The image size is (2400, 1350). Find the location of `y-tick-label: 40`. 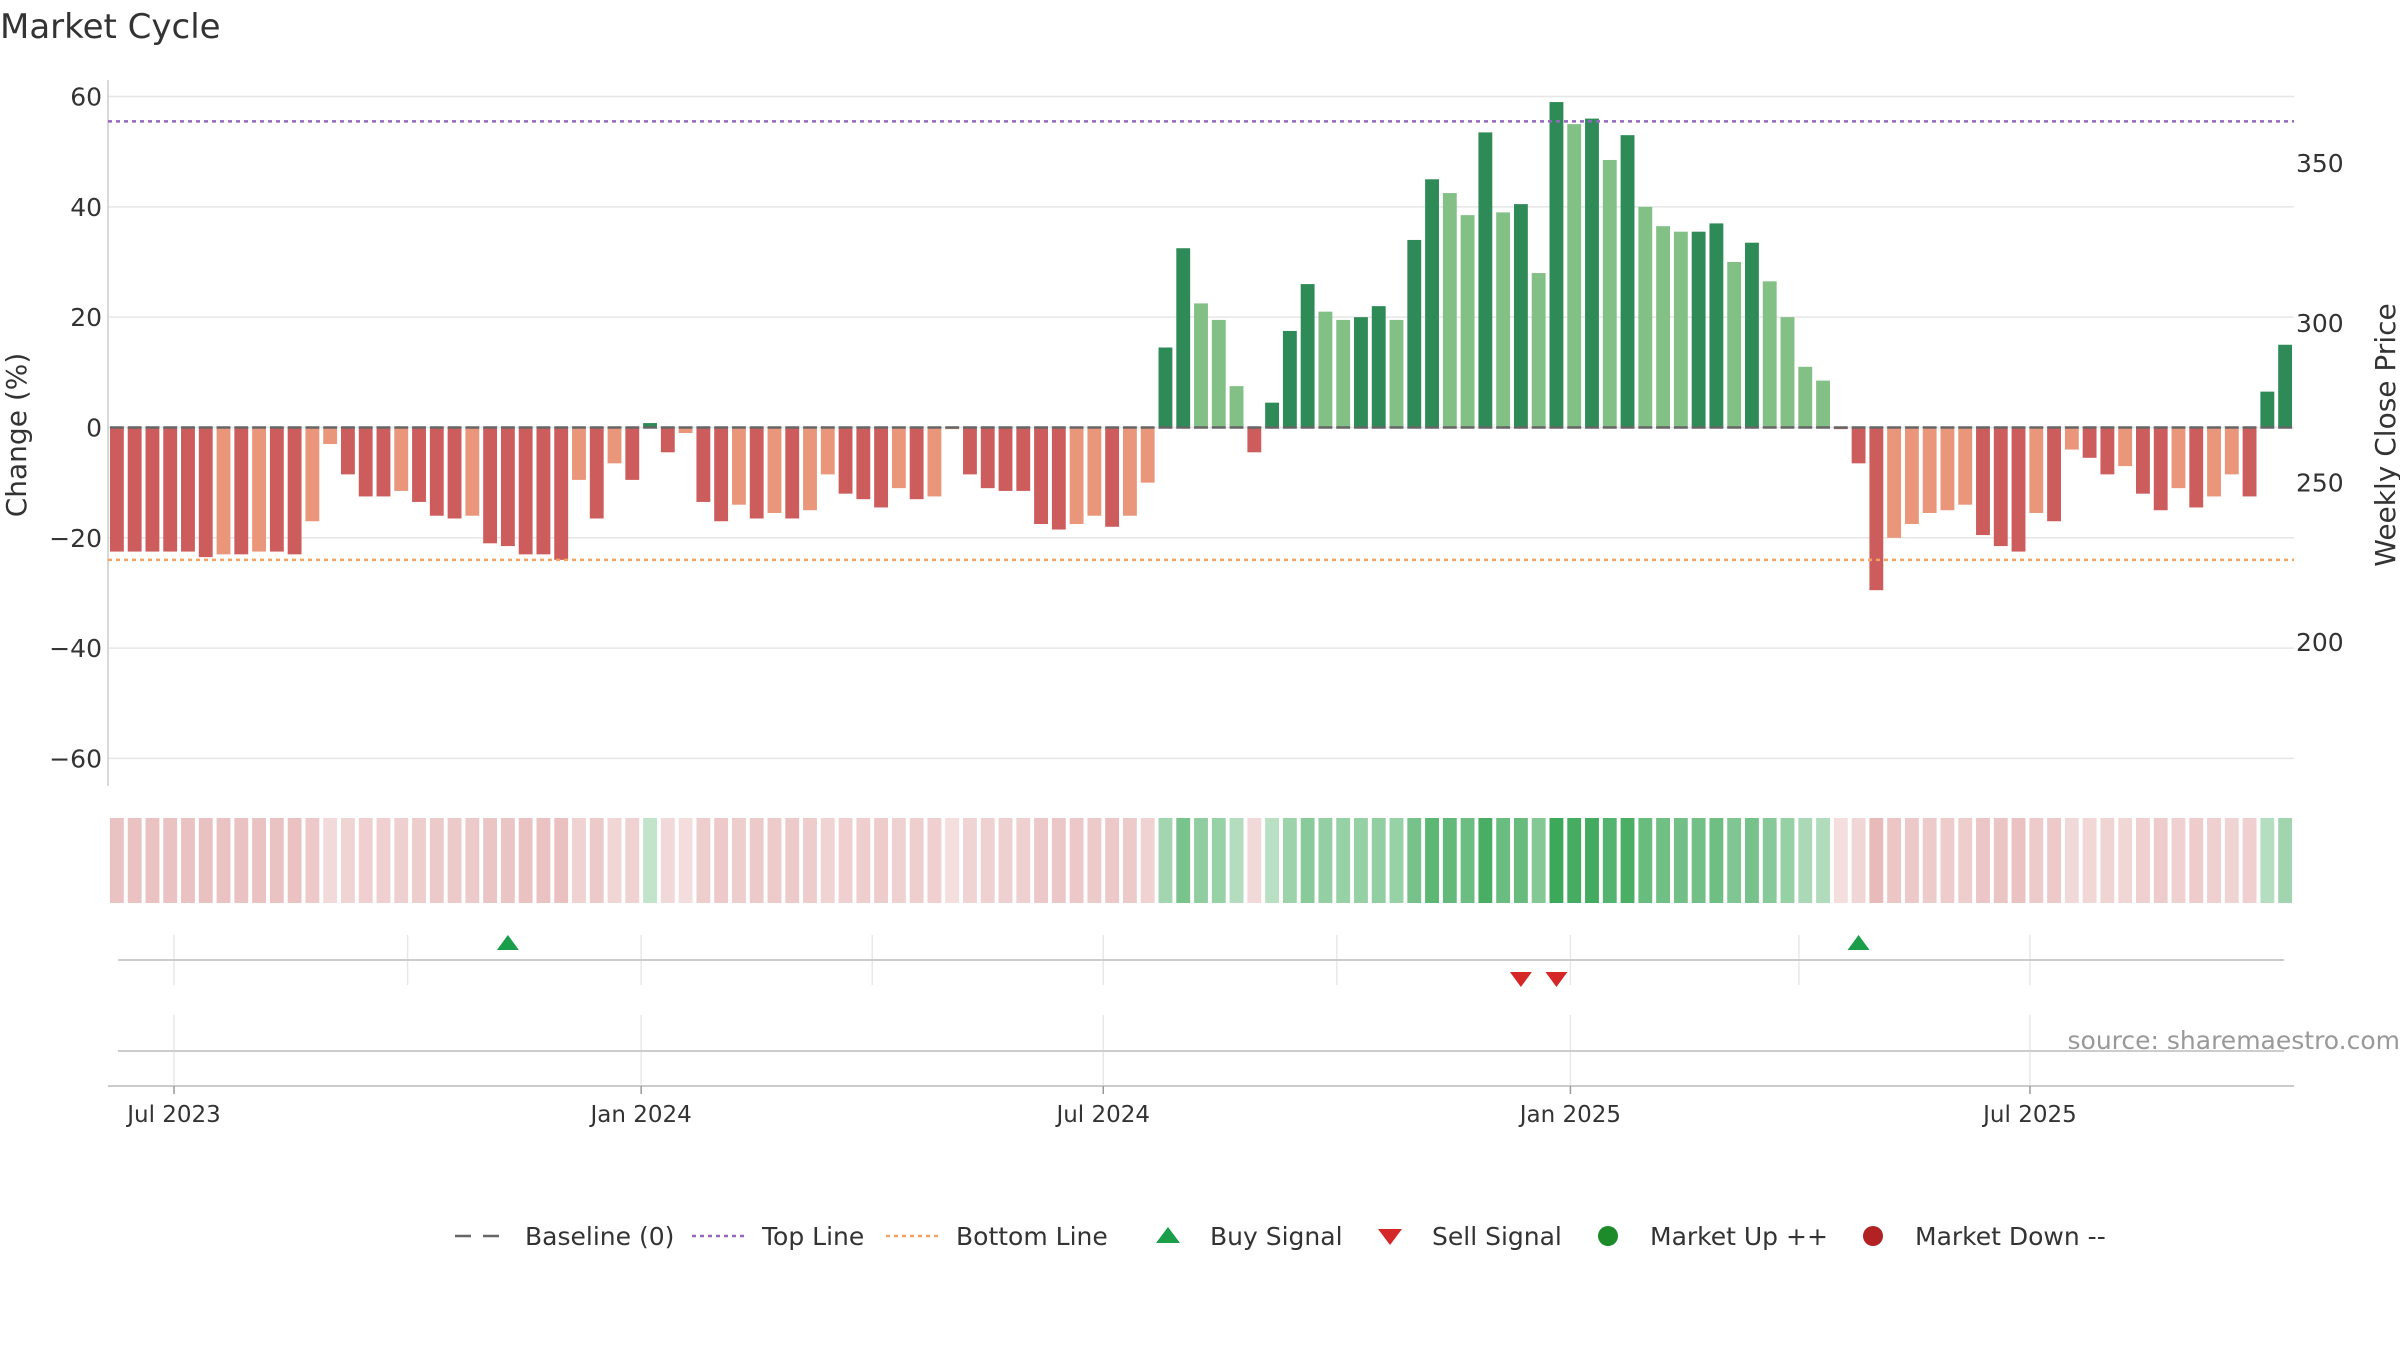

y-tick-label: 40 is located at coordinates (86, 207).